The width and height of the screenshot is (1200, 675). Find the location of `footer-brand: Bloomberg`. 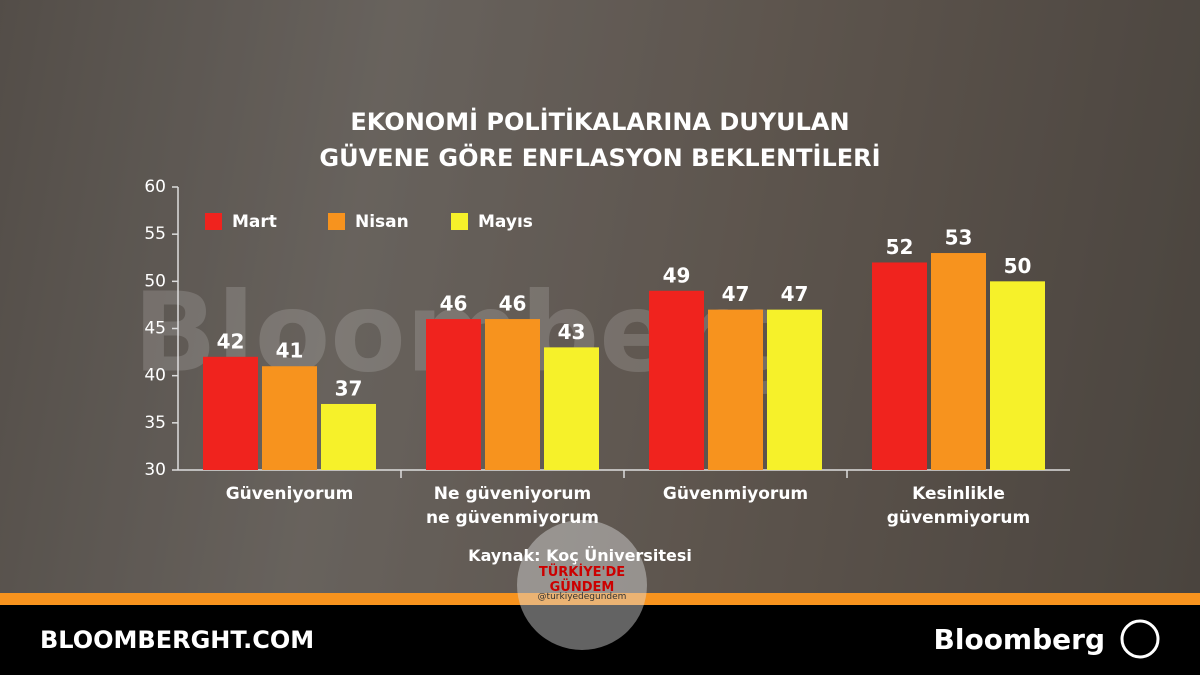

footer-brand: Bloomberg is located at coordinates (1019, 639).